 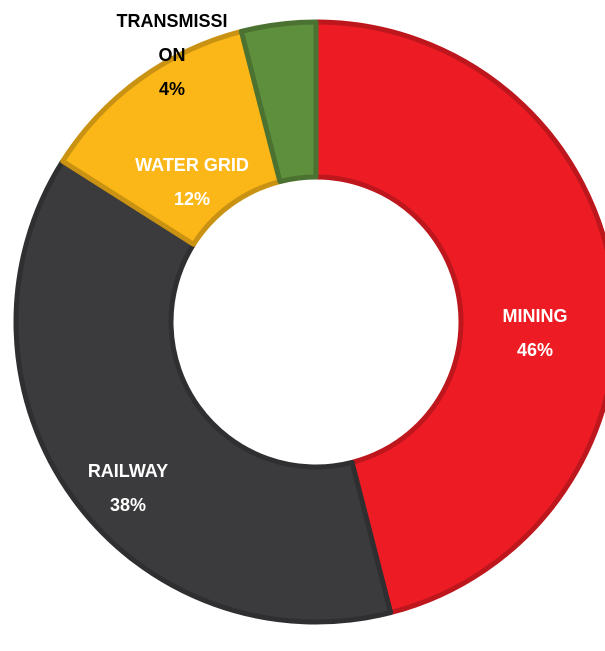 What do you see at coordinates (192, 165) in the screenshot?
I see `category-label: WATER GRID` at bounding box center [192, 165].